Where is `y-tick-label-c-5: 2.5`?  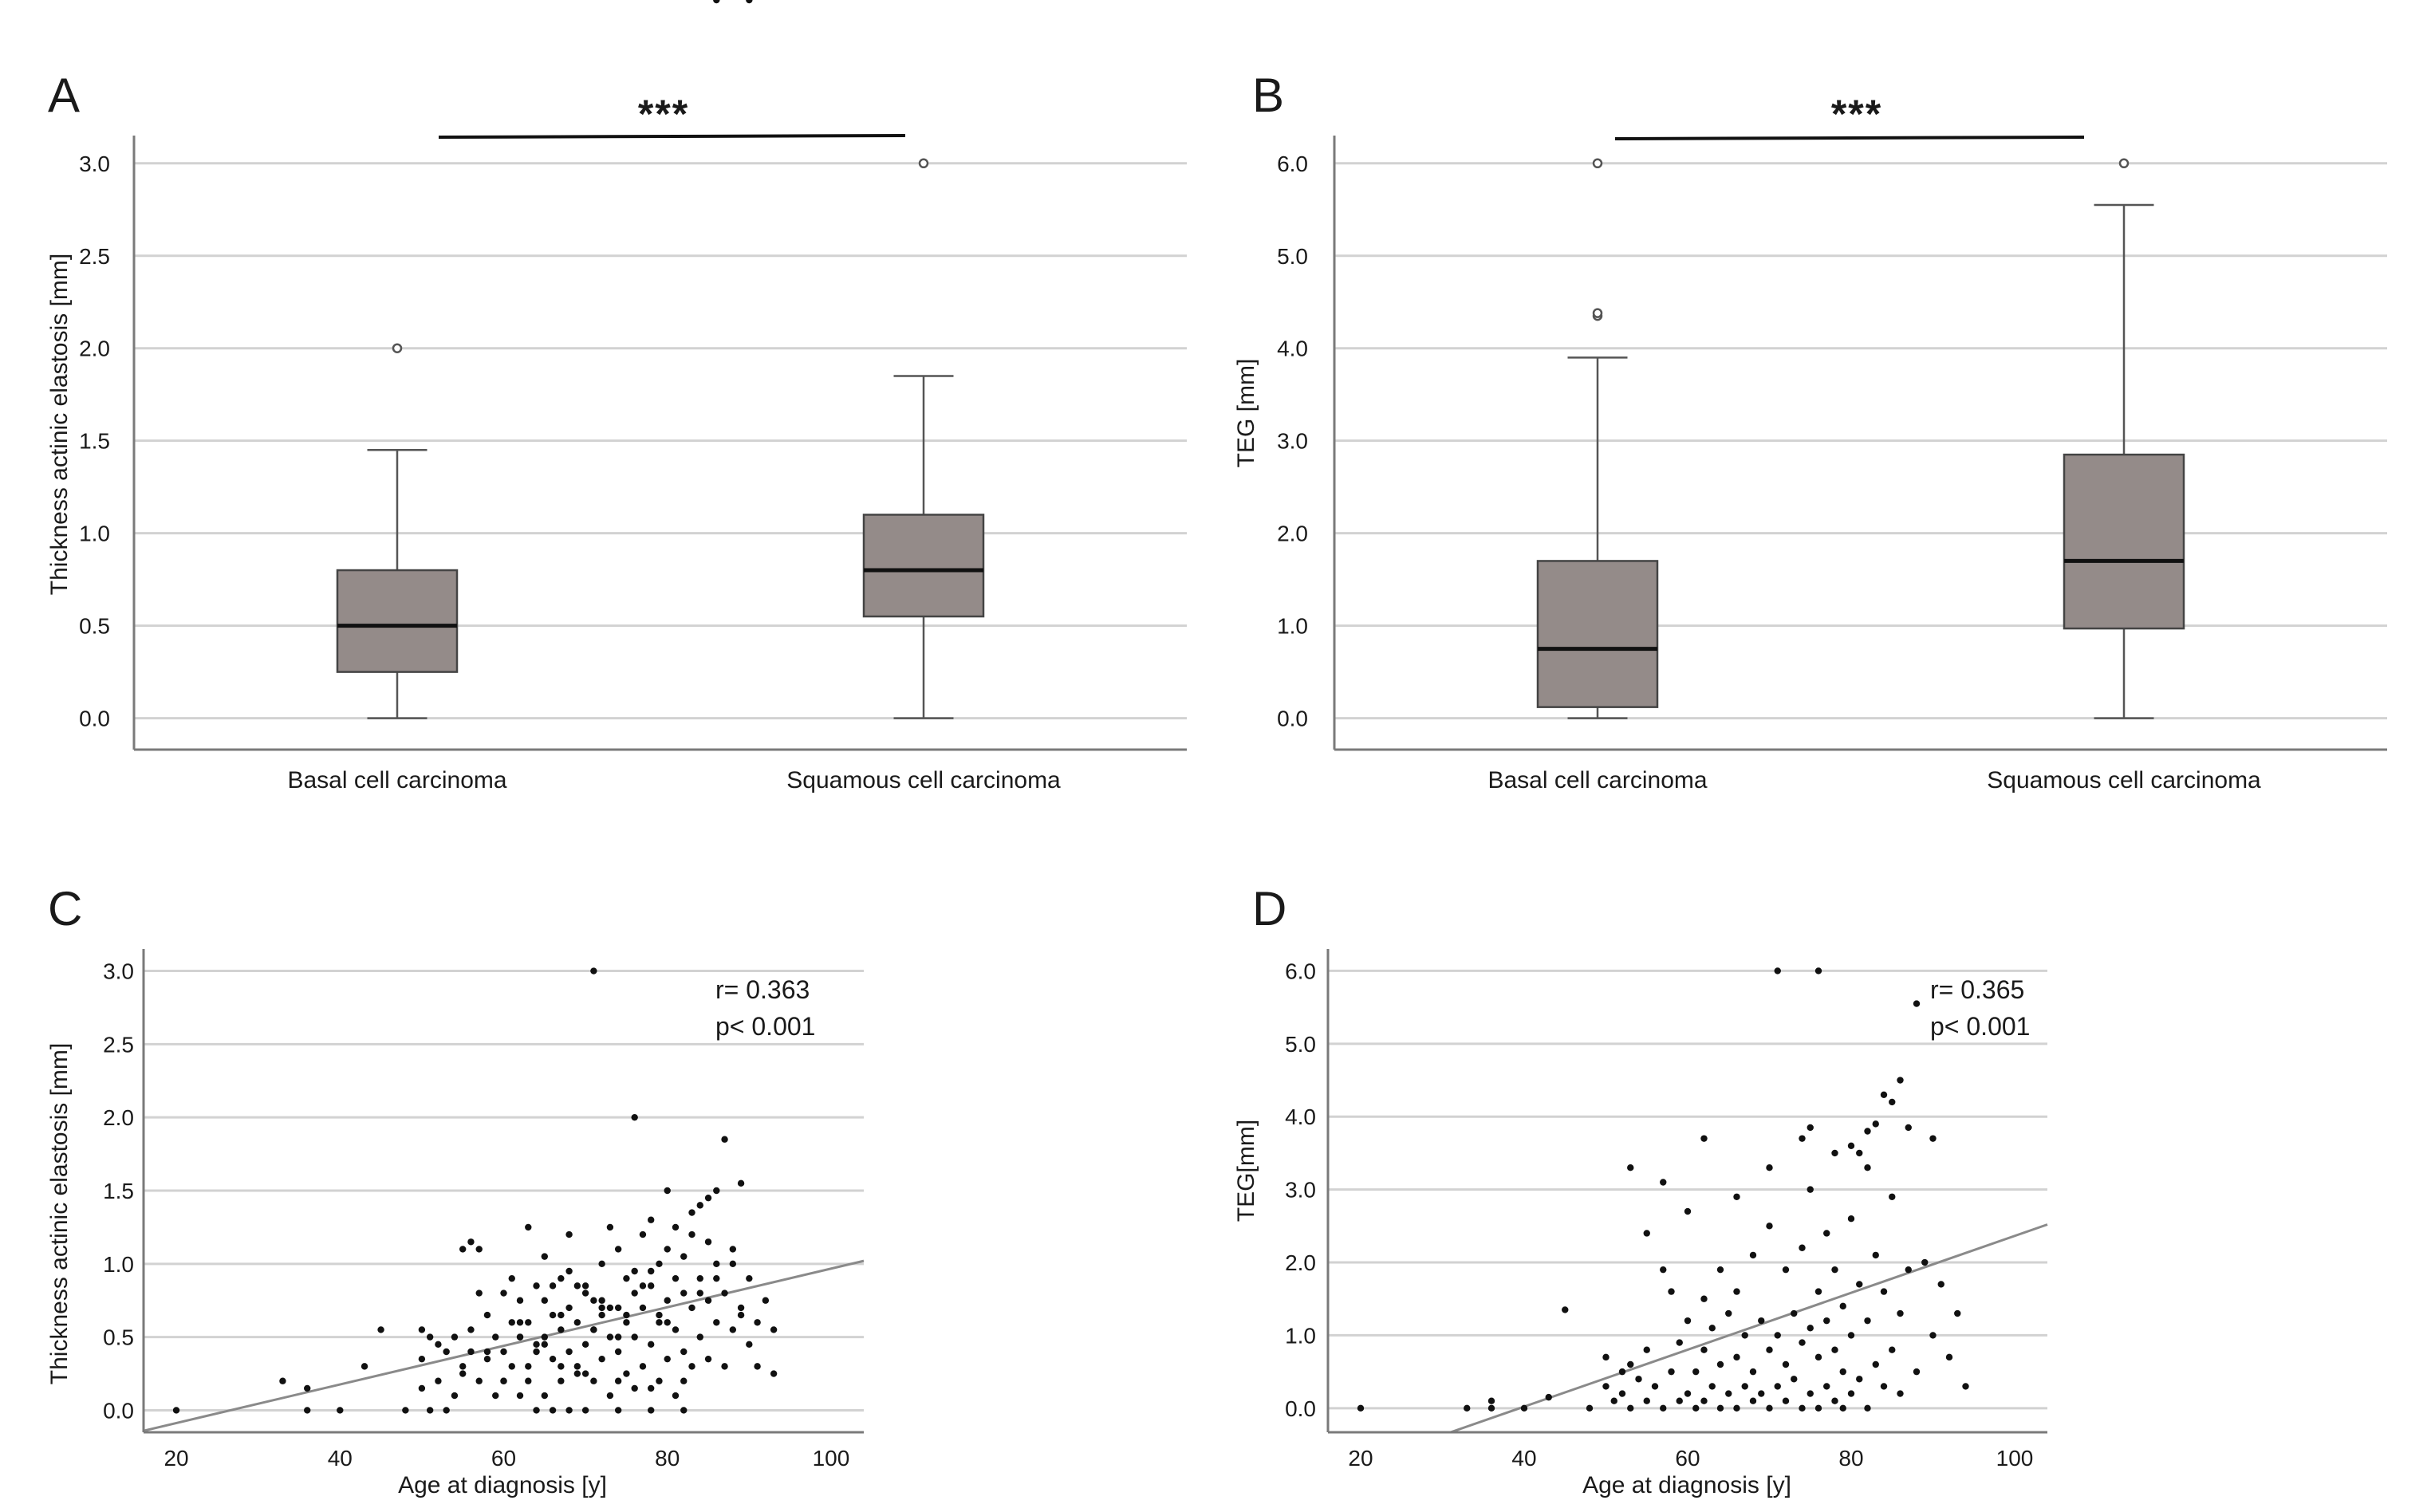
y-tick-label-c-5: 2.5 is located at coordinates (119, 1044).